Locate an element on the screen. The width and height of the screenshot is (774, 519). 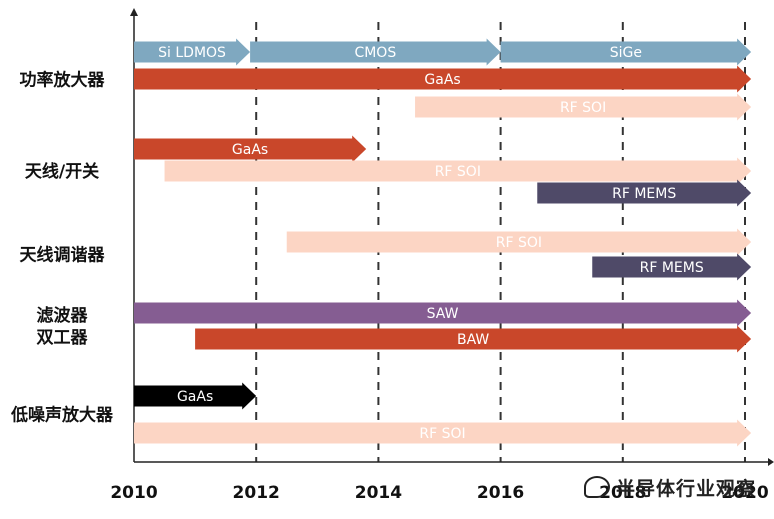
bar-label: SiGe is located at coordinates (626, 53).